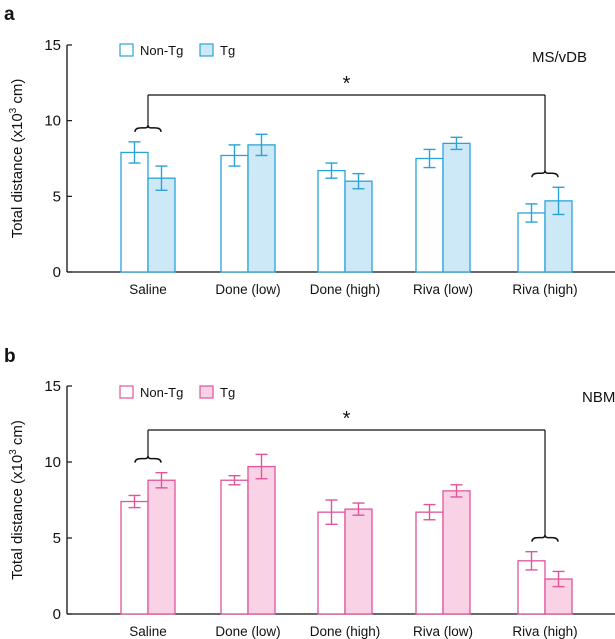 The image size is (615, 639). Describe the element at coordinates (10, 356) in the screenshot. I see `panel-letter: b` at that location.